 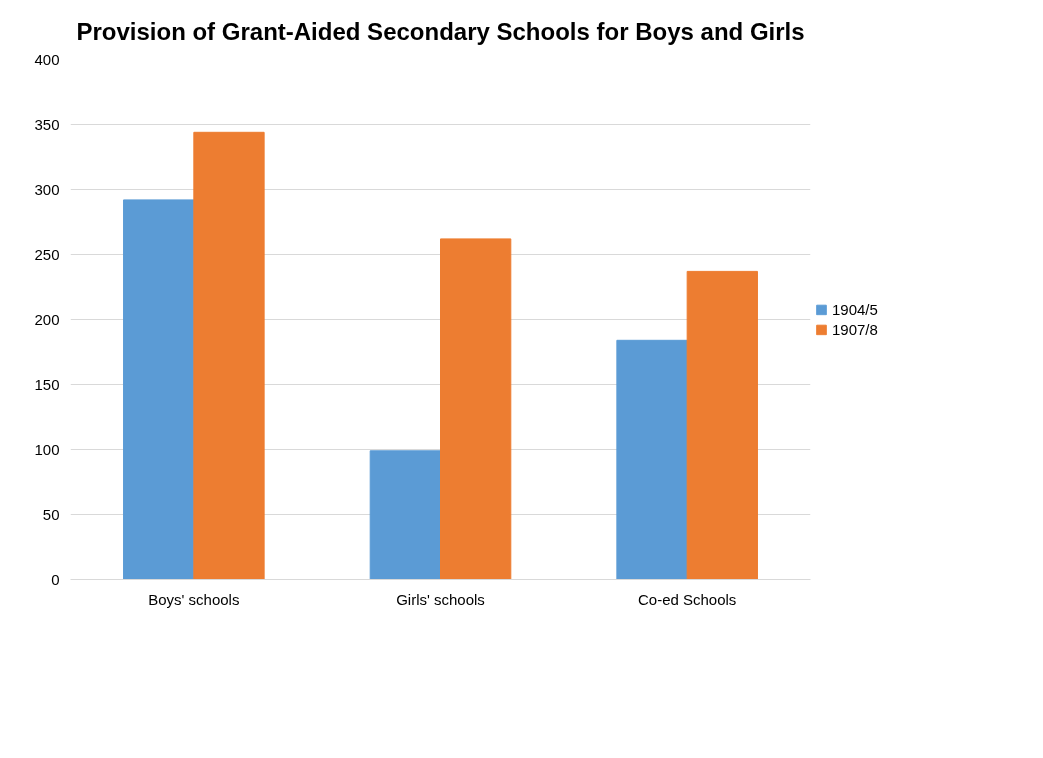 What do you see at coordinates (47, 59) in the screenshot?
I see `y-tick-label: 400` at bounding box center [47, 59].